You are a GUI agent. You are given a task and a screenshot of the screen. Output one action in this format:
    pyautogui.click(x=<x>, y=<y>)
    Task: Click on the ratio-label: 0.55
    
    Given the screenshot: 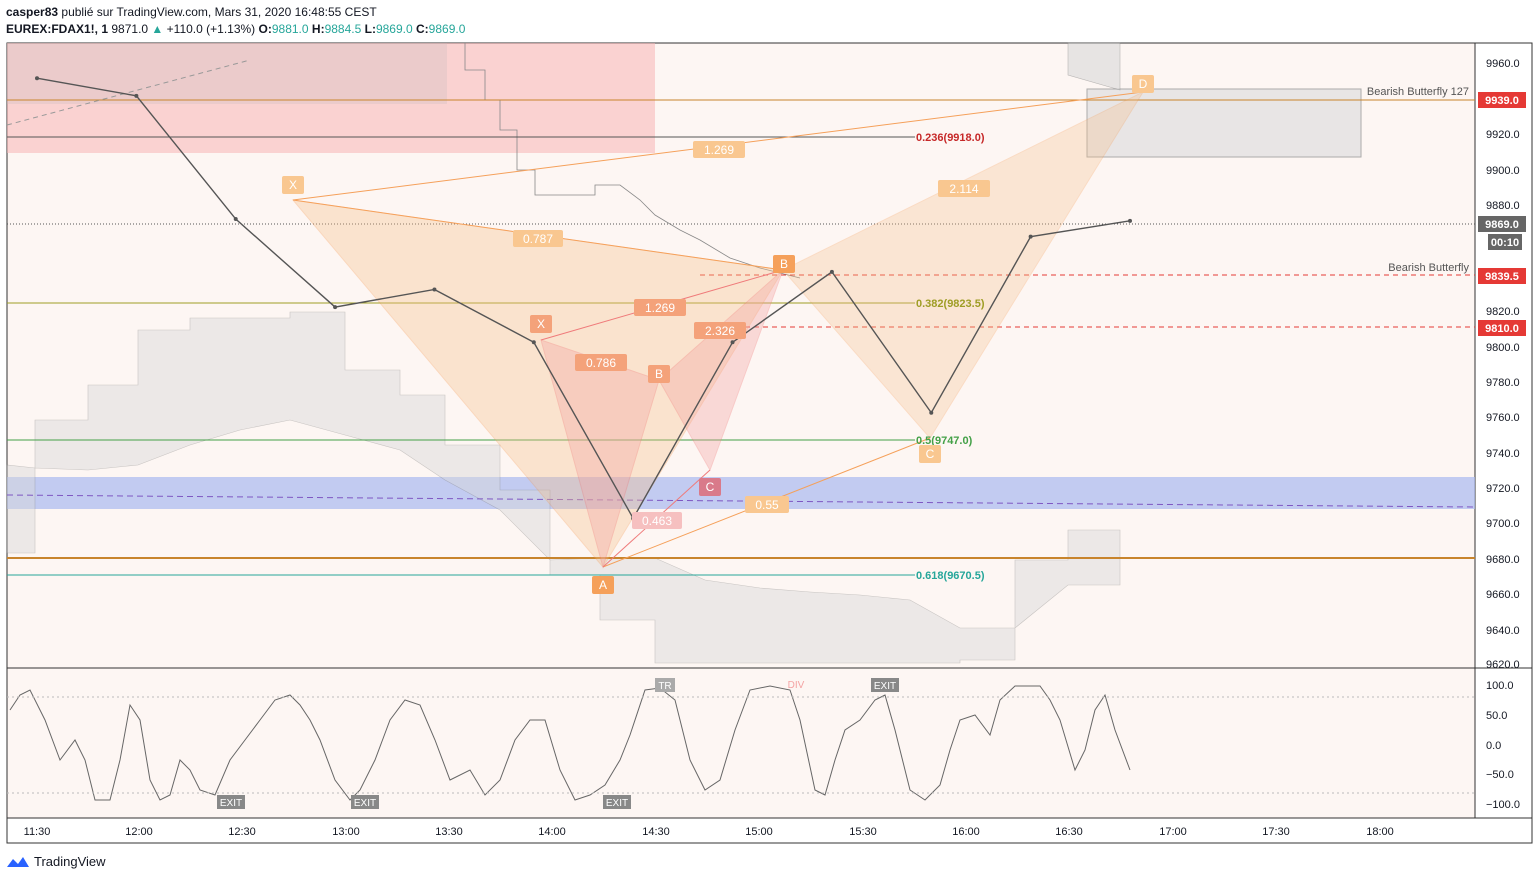 What is the action you would take?
    pyautogui.click(x=767, y=505)
    